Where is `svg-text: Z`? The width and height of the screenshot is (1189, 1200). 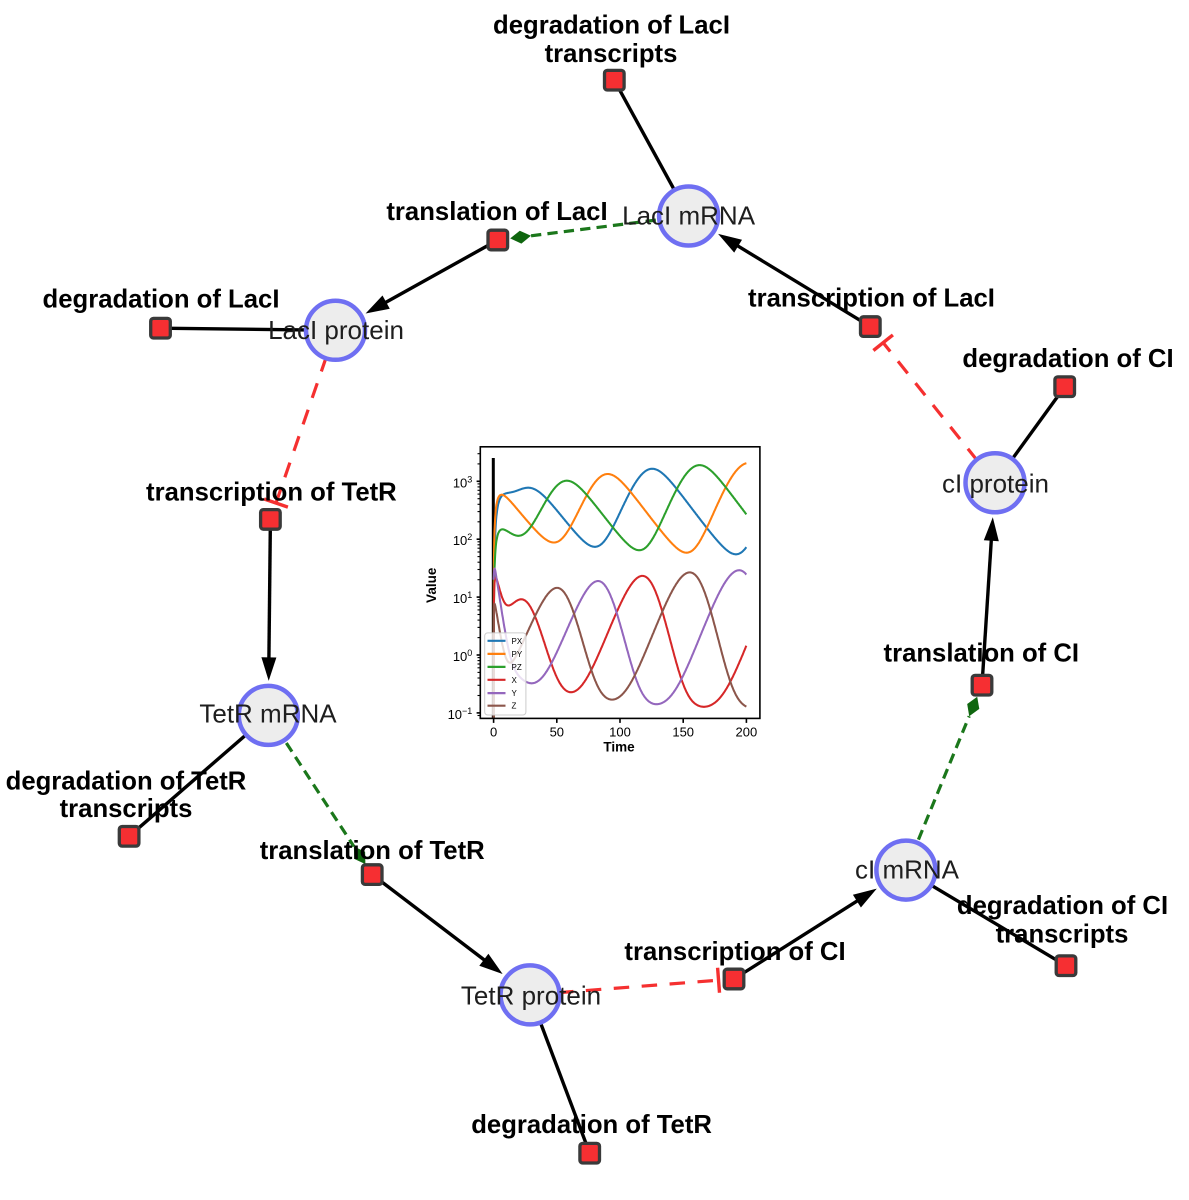 svg-text: Z is located at coordinates (514, 706).